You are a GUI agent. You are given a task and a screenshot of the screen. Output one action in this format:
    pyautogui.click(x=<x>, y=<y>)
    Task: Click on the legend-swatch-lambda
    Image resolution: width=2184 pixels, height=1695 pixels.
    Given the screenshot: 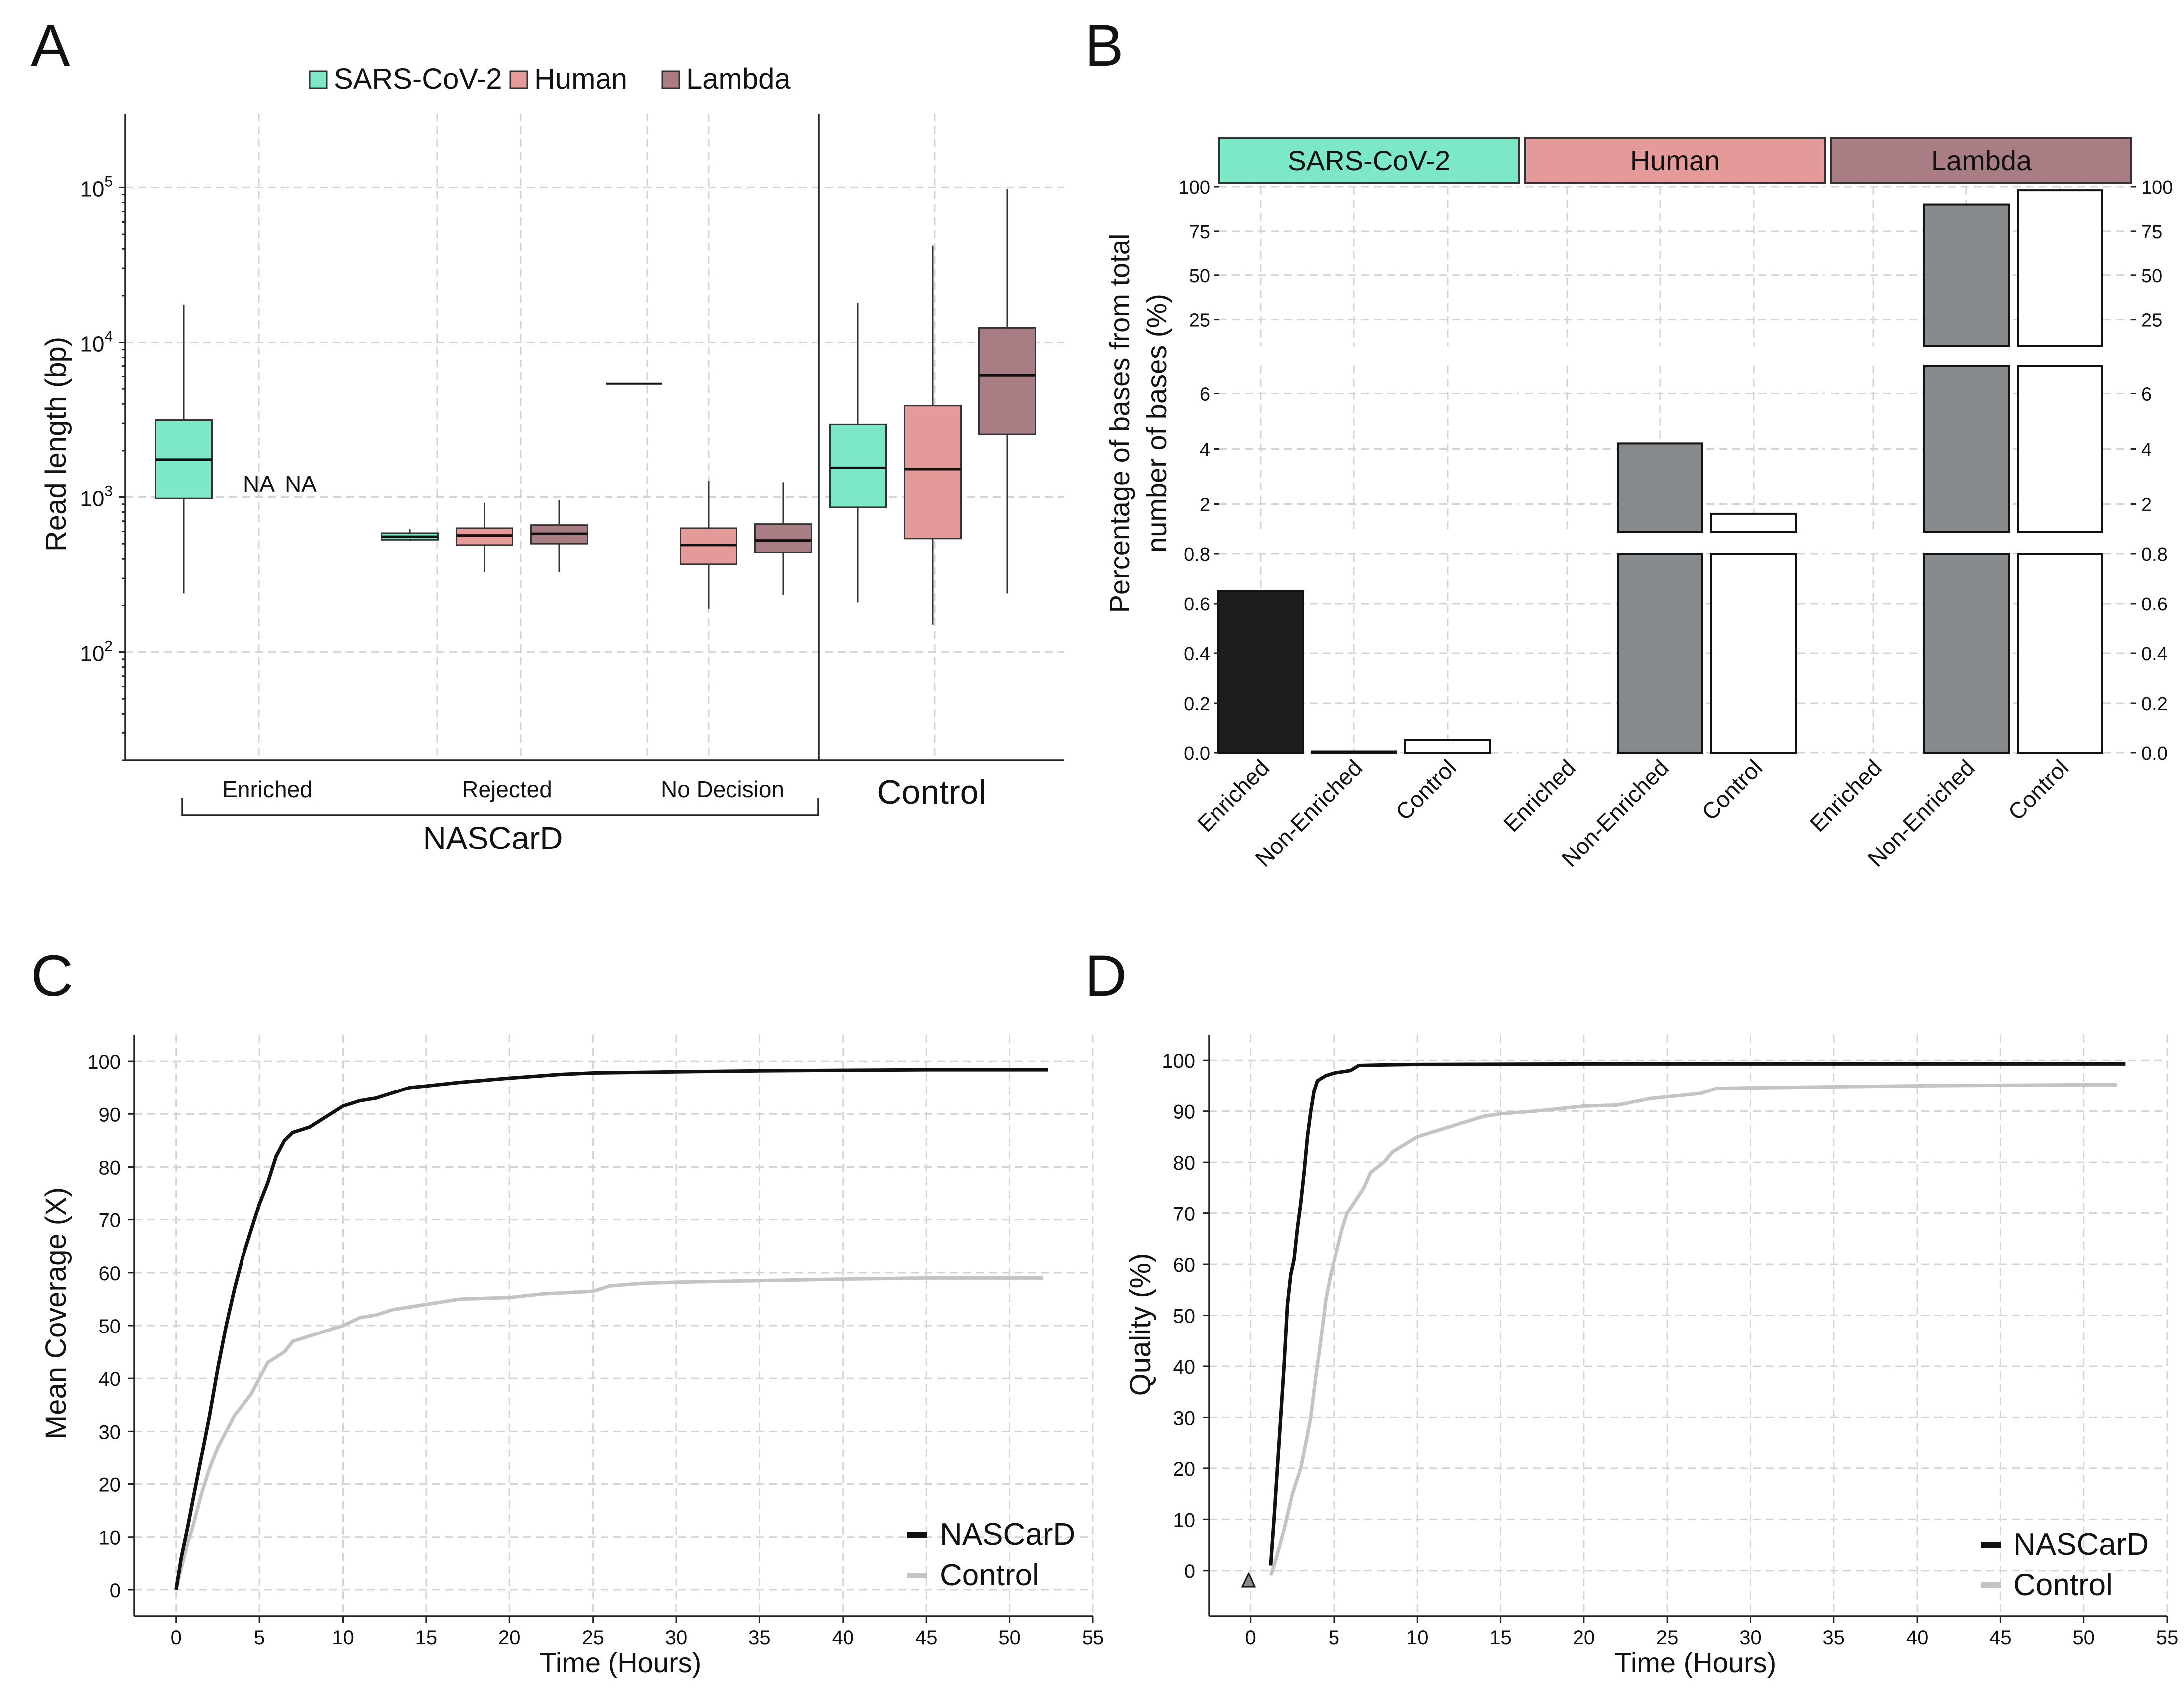 What is the action you would take?
    pyautogui.click(x=670, y=79)
    